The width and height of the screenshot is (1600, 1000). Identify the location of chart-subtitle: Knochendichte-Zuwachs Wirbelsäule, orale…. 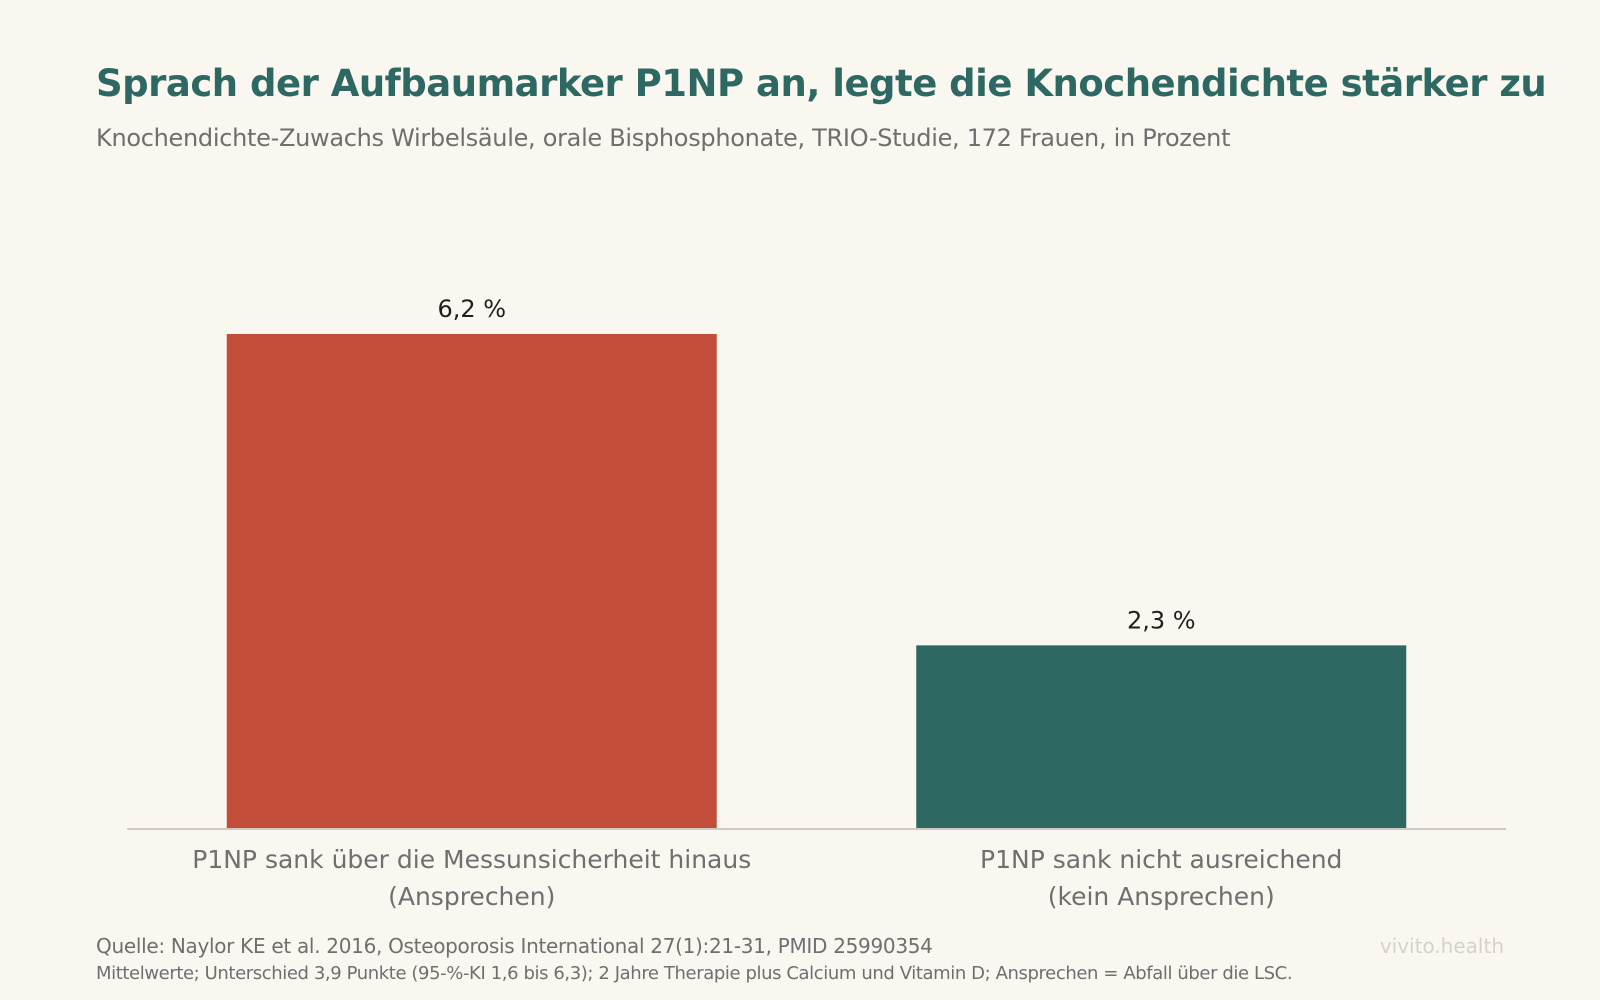
(663, 138).